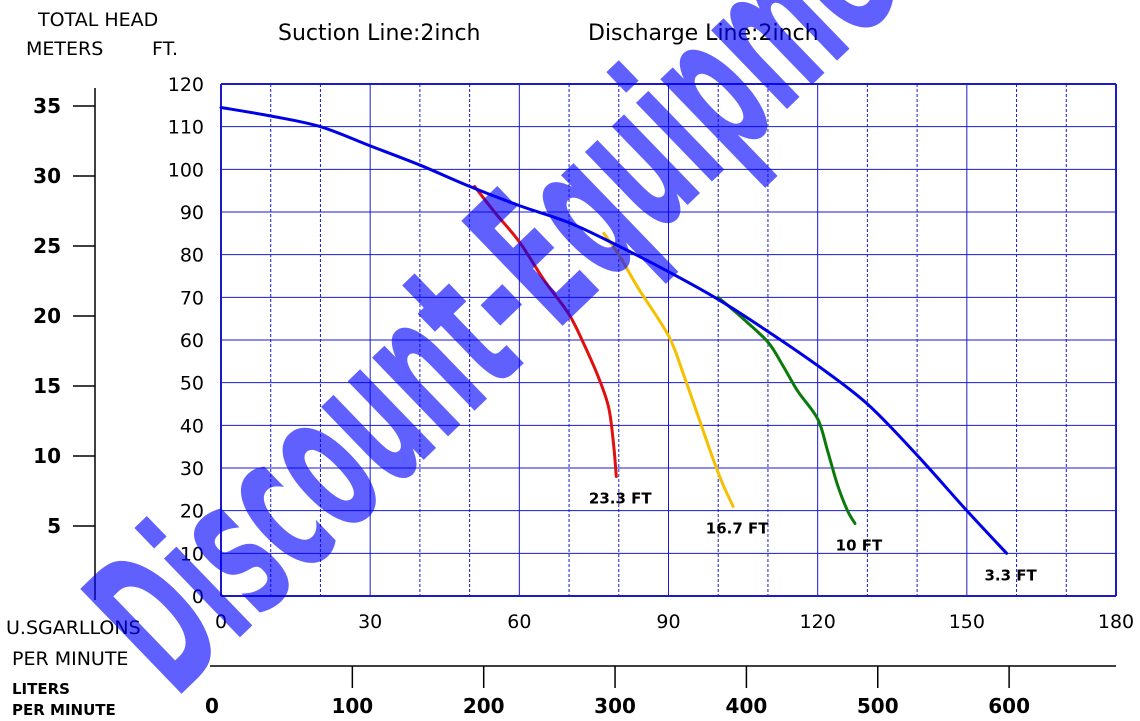 The height and width of the screenshot is (721, 1140). I want to click on gpm-tick-label: 60, so click(519, 622).